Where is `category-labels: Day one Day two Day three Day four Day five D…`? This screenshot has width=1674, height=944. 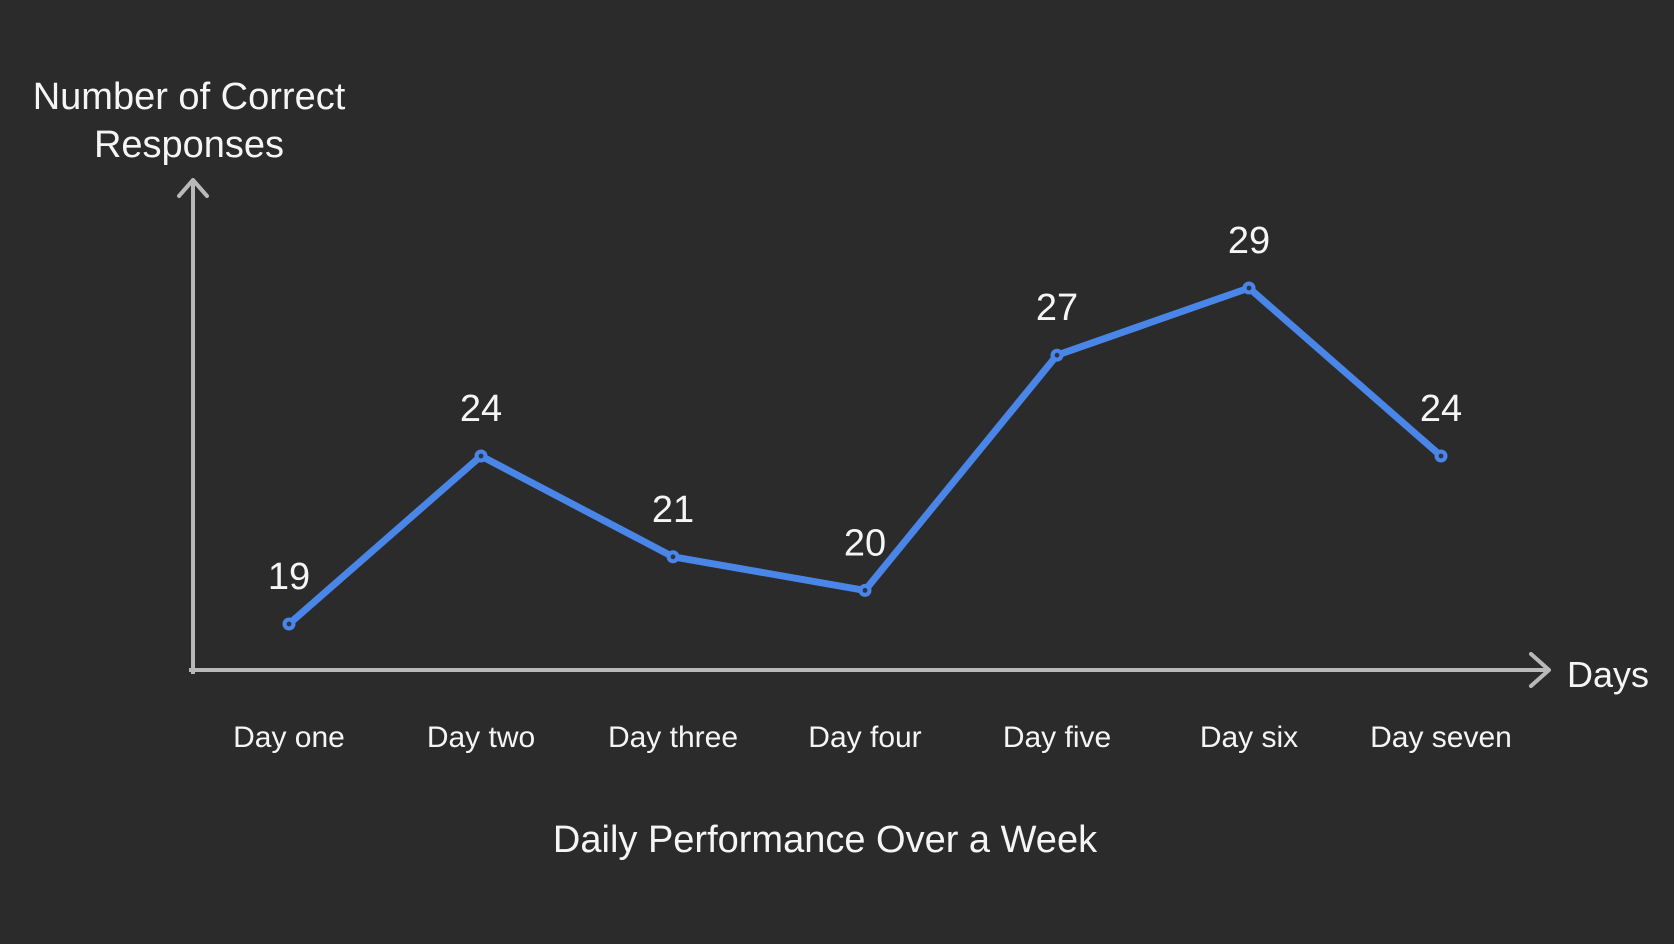 category-labels: Day one Day two Day three Day four Day five D… is located at coordinates (872, 737).